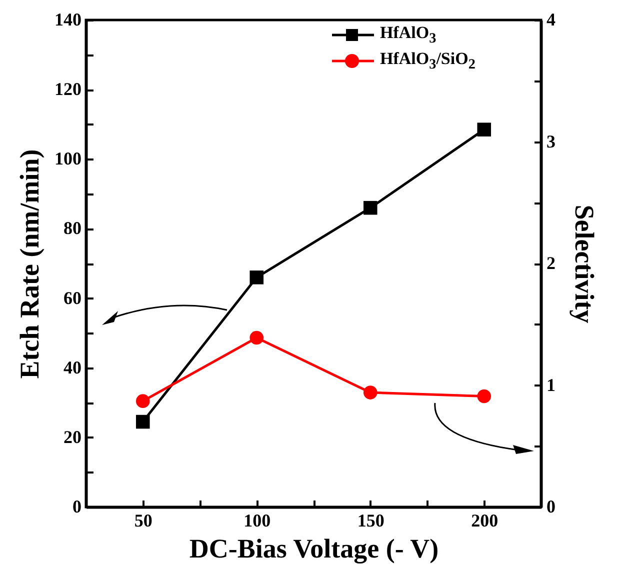  I want to click on y2-tick-label: 3, so click(551, 141).